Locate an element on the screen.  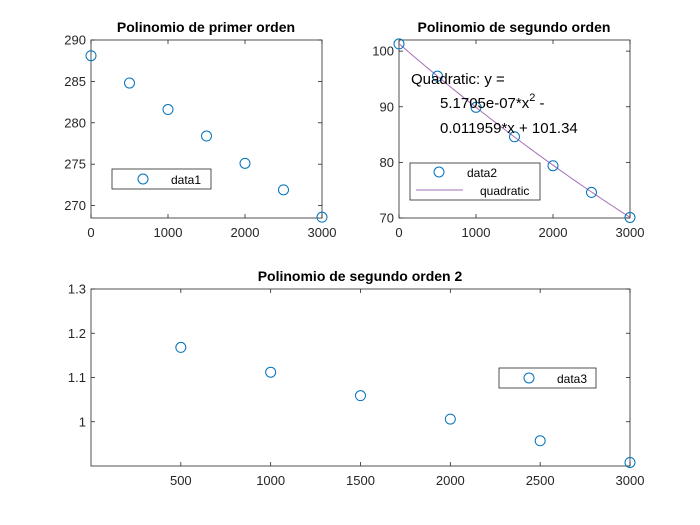
fit-line is located at coordinates (514, 130).